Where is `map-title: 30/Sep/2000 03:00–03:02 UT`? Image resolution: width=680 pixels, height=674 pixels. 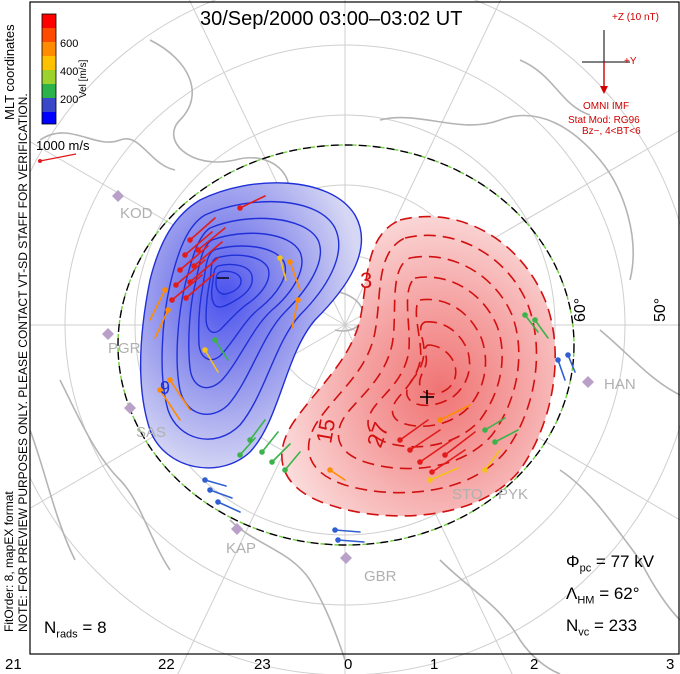
map-title: 30/Sep/2000 03:00–03:02 UT is located at coordinates (331, 19).